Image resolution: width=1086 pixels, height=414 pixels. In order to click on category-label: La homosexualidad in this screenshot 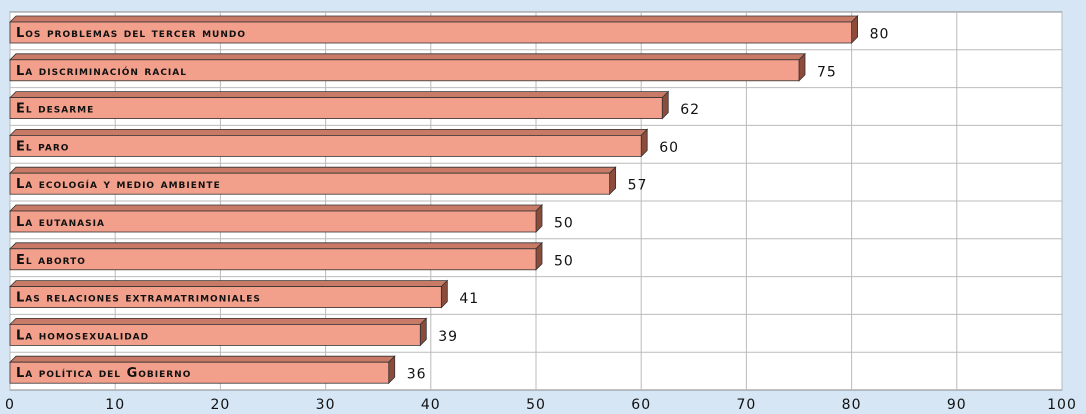, I will do `click(82, 335)`.